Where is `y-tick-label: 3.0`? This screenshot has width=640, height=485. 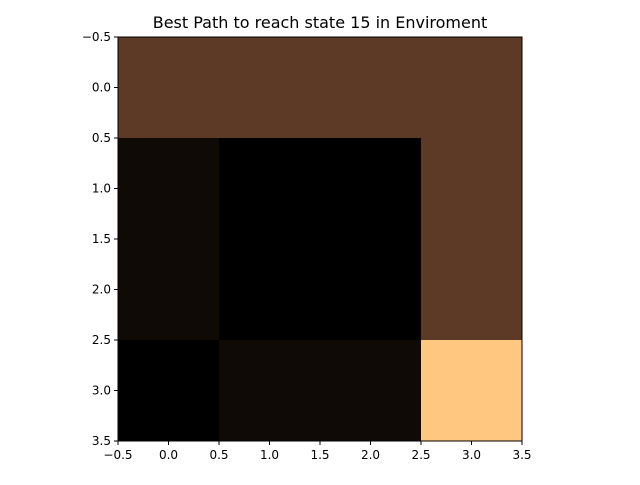 y-tick-label: 3.0 is located at coordinates (101, 391).